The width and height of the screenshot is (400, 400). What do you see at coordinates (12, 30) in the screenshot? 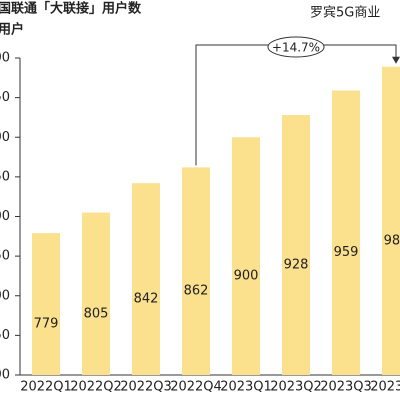
I see `chart-subtitle: 用户` at bounding box center [12, 30].